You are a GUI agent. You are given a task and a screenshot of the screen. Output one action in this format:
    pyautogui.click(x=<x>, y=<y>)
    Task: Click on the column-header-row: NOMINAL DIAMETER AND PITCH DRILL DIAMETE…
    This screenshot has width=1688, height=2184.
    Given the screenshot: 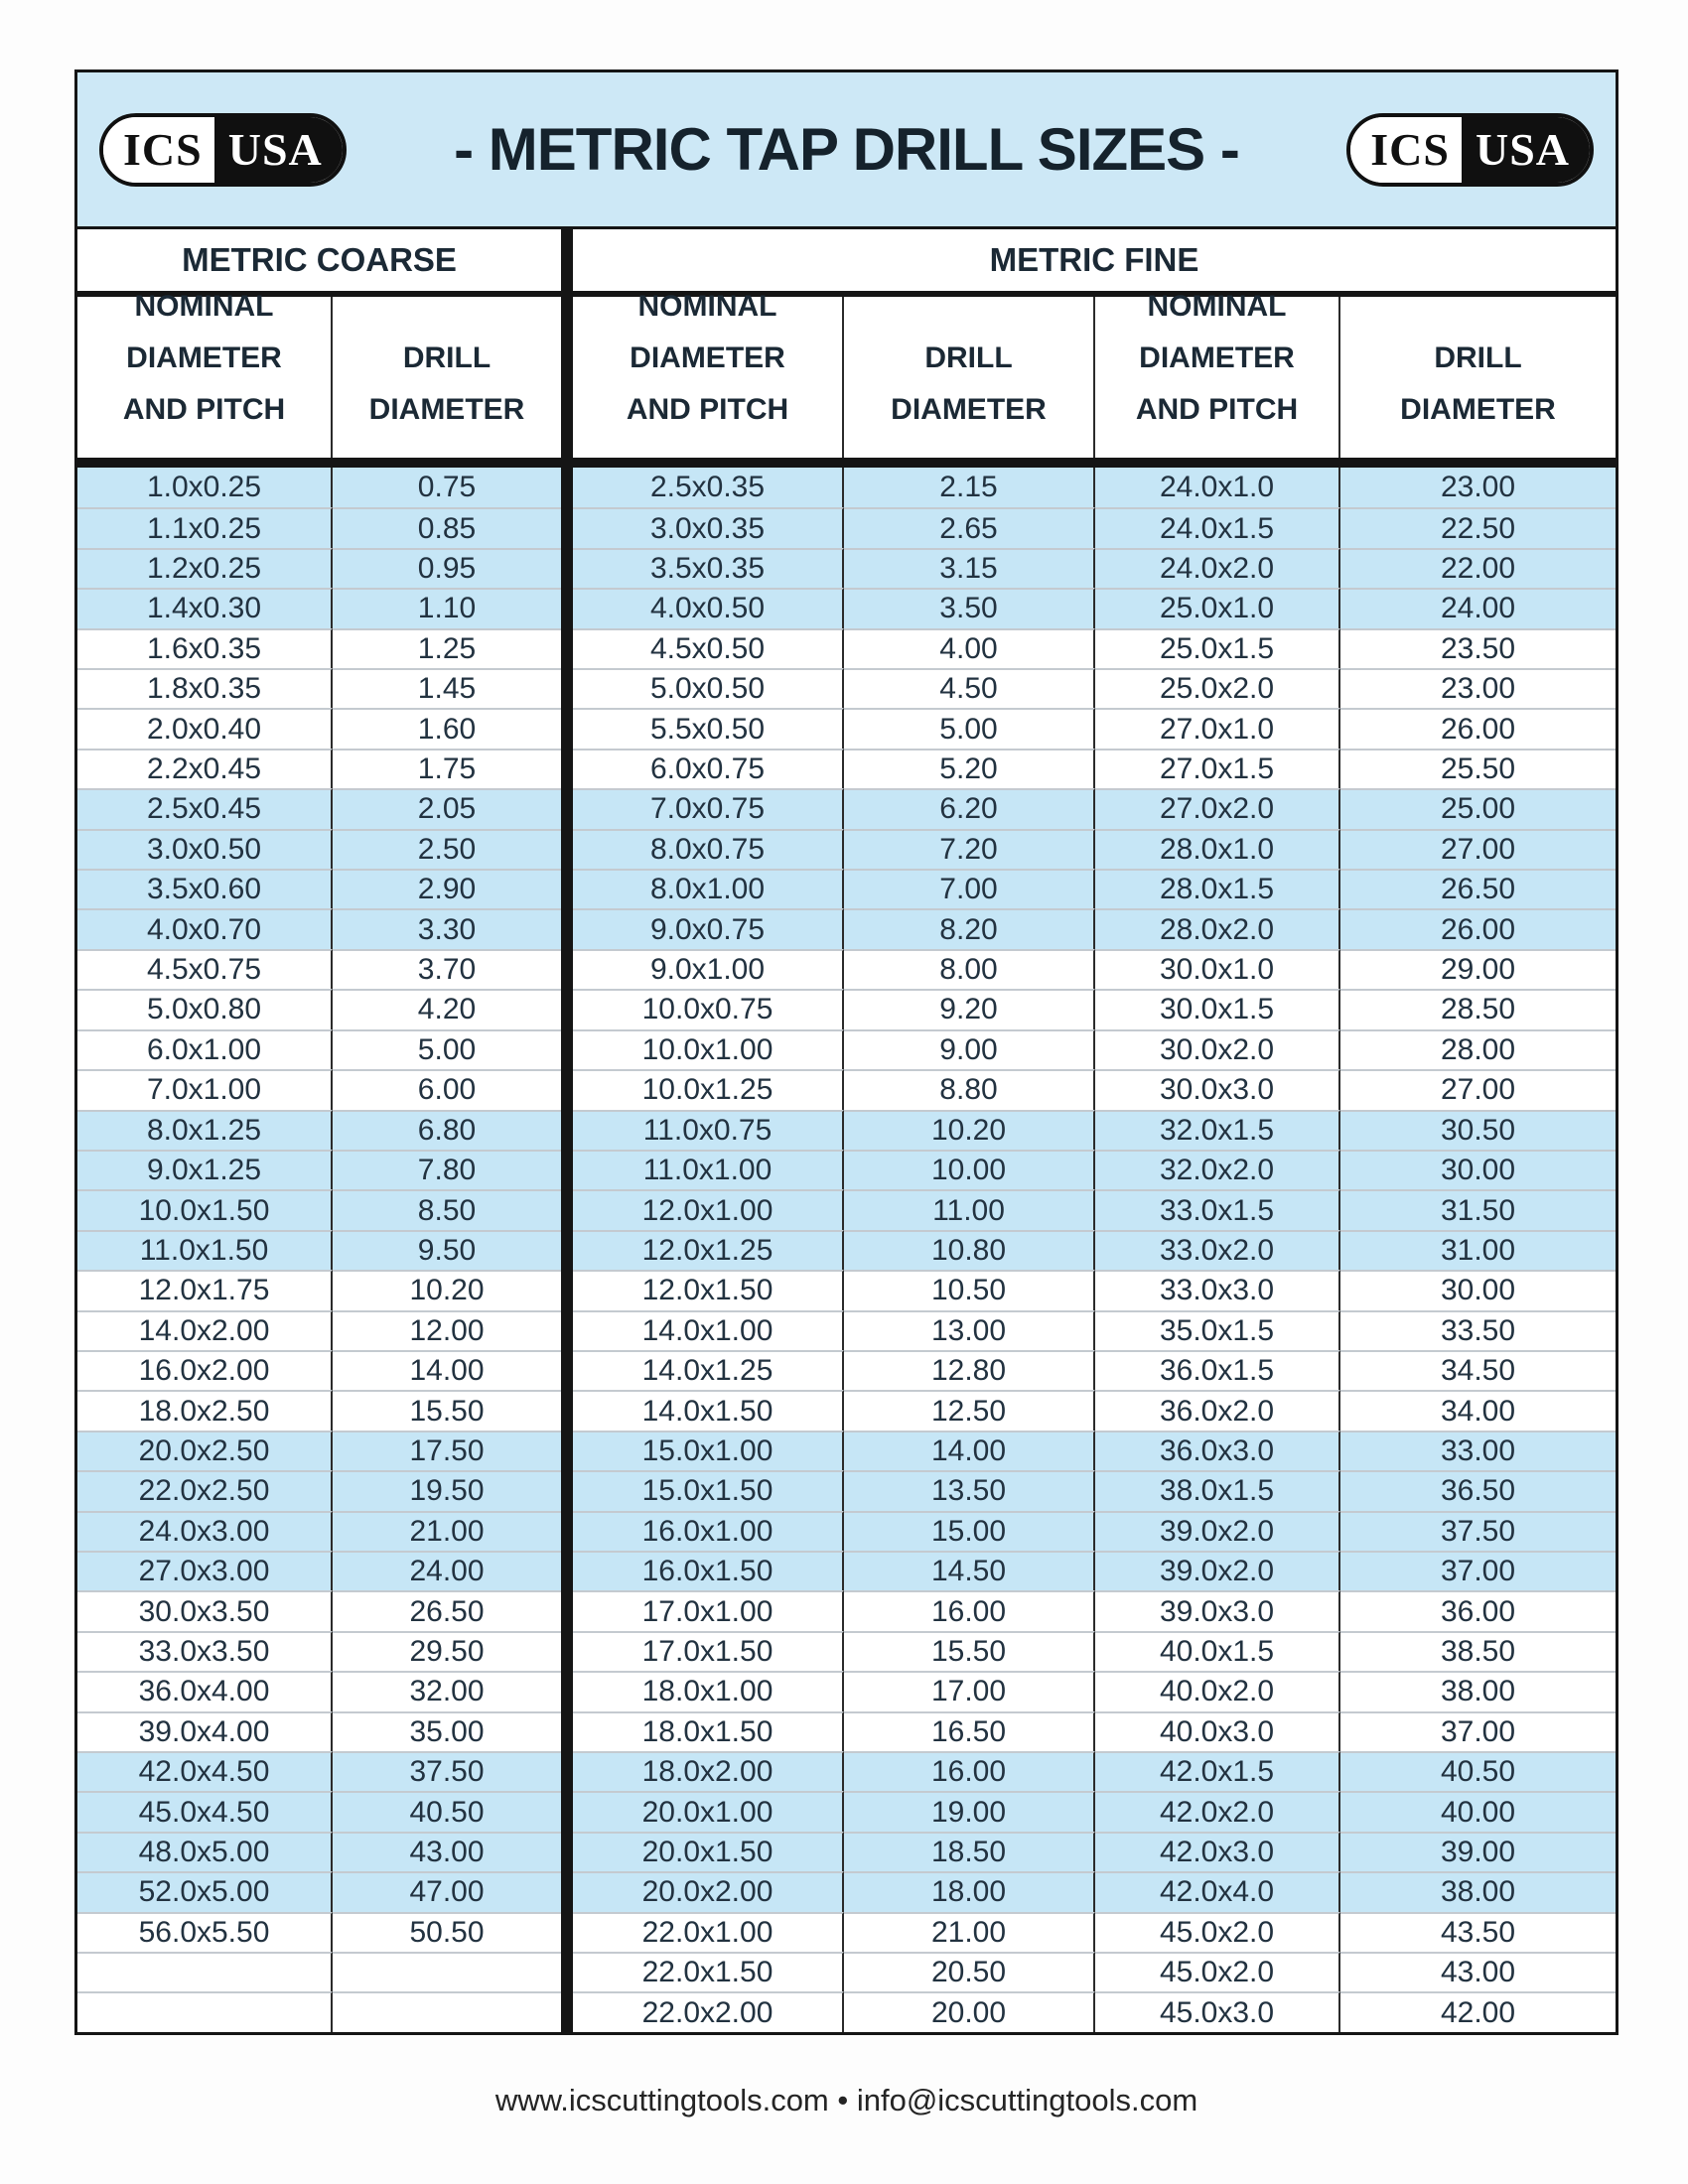 What is the action you would take?
    pyautogui.click(x=846, y=379)
    